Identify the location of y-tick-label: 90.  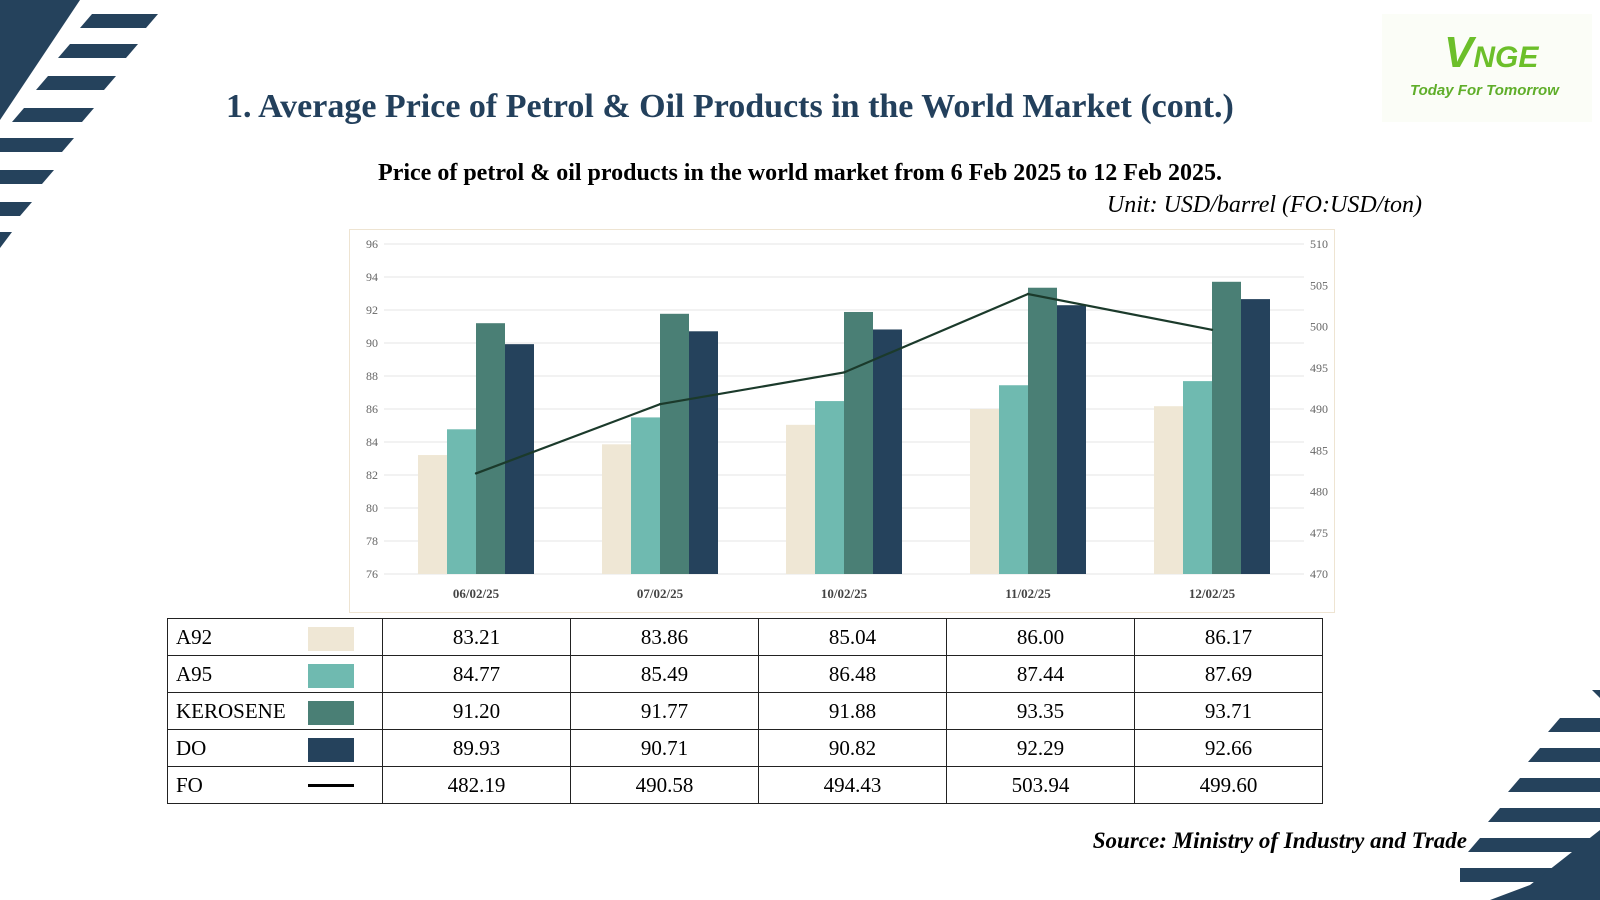
(372, 343).